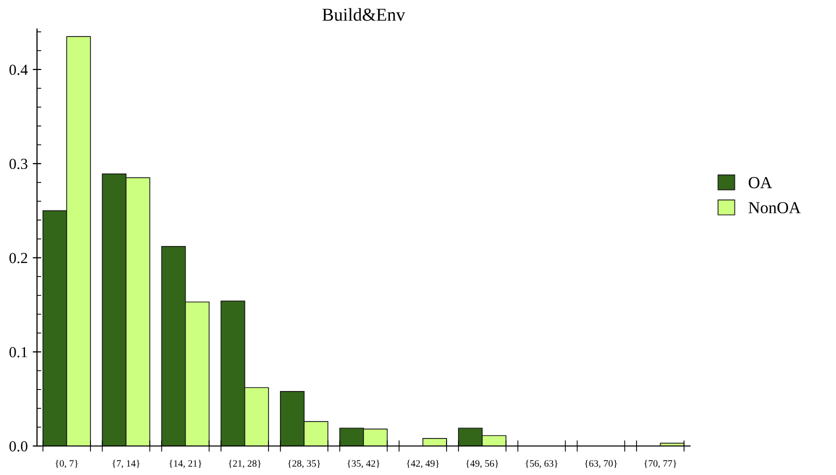  I want to click on y-tick-label: 0.0, so click(18, 446).